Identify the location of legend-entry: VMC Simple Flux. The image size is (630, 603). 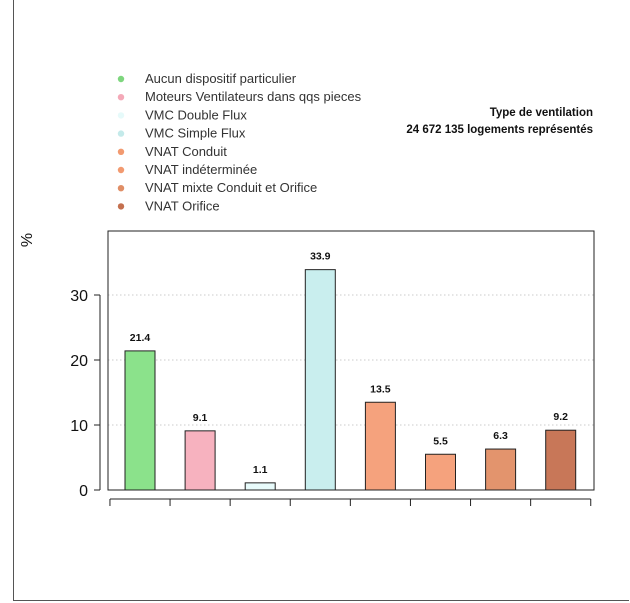
(195, 133).